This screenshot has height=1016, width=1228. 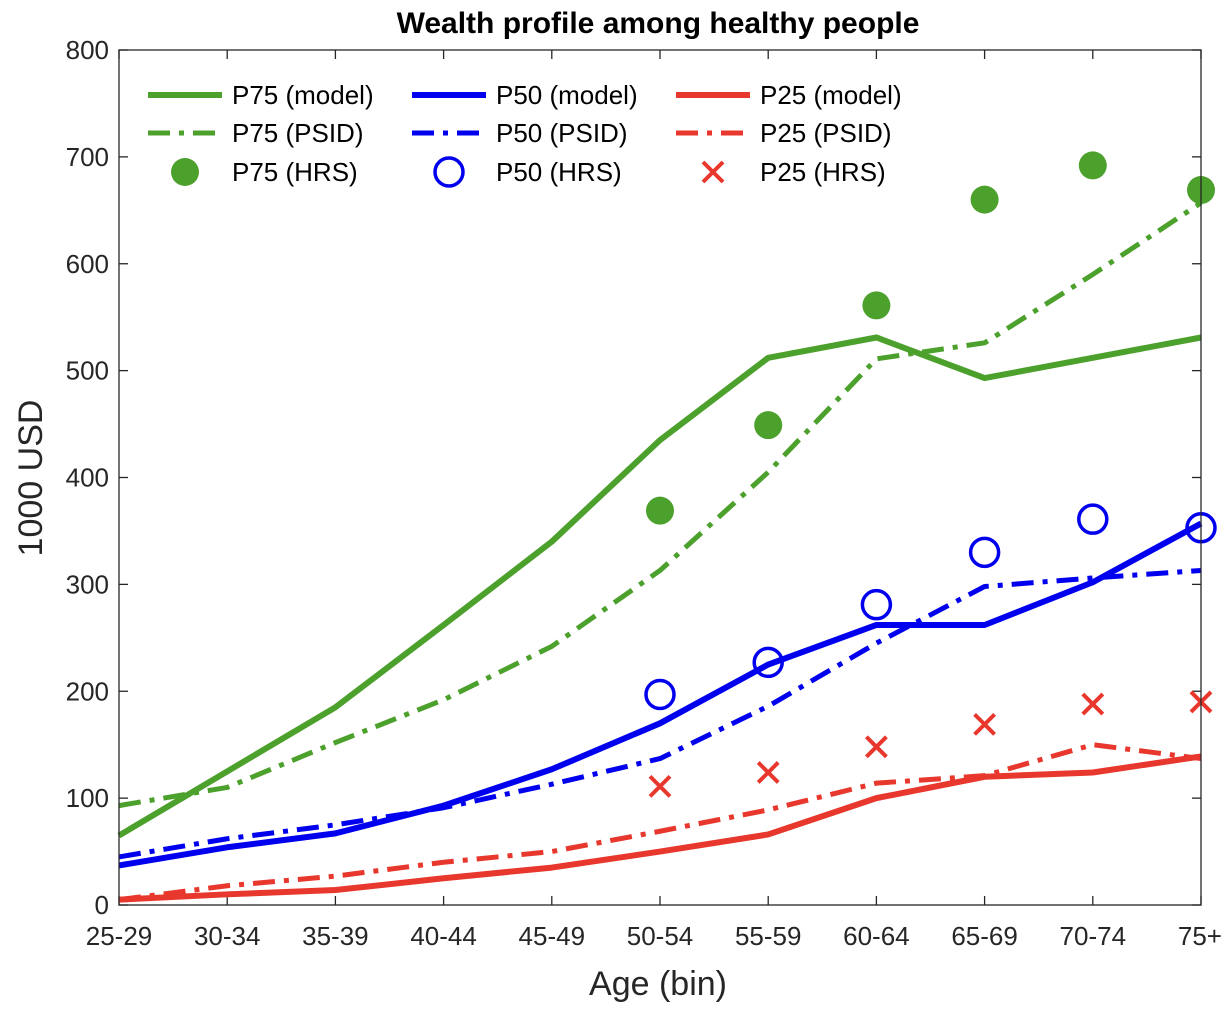 I want to click on legend-label: P25 (model), so click(x=831, y=95).